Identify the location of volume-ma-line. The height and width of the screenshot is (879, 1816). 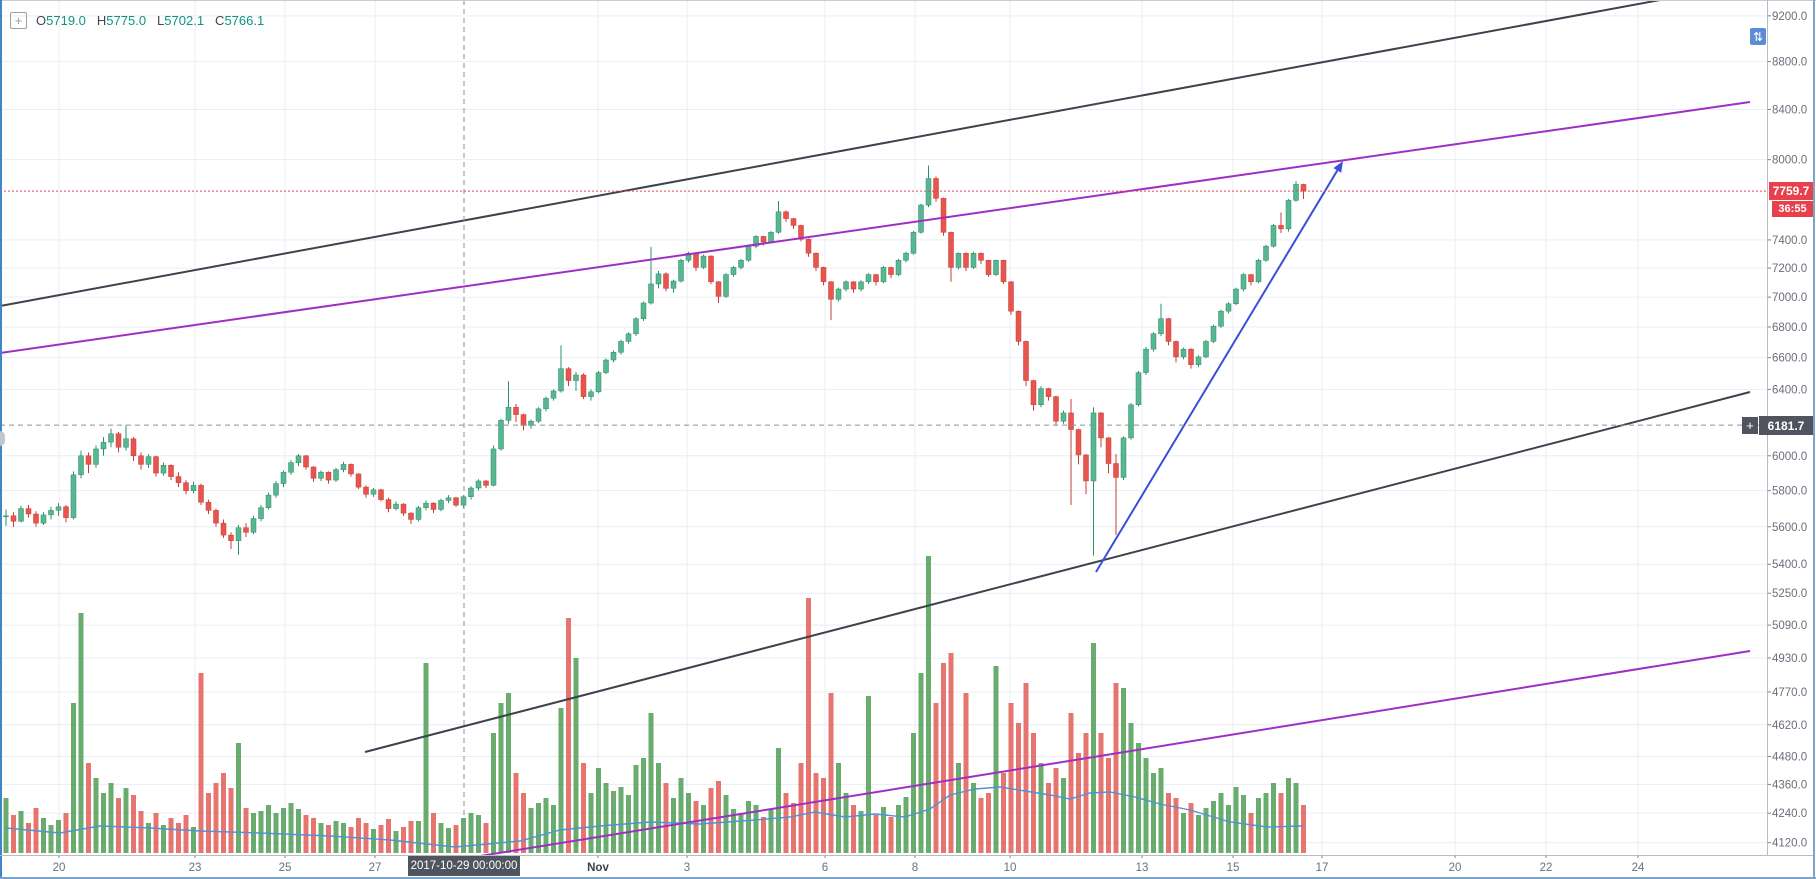
(654, 817).